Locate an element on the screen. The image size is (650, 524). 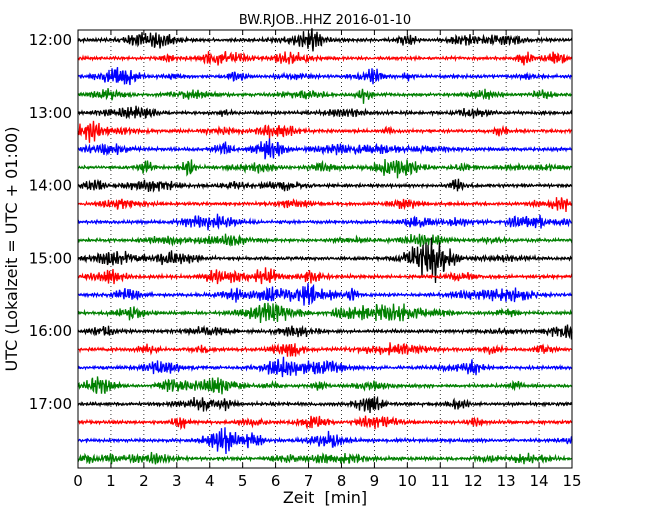
chart-title: BW.RJOB..HHZ 2016-01-10 is located at coordinates (325, 20).